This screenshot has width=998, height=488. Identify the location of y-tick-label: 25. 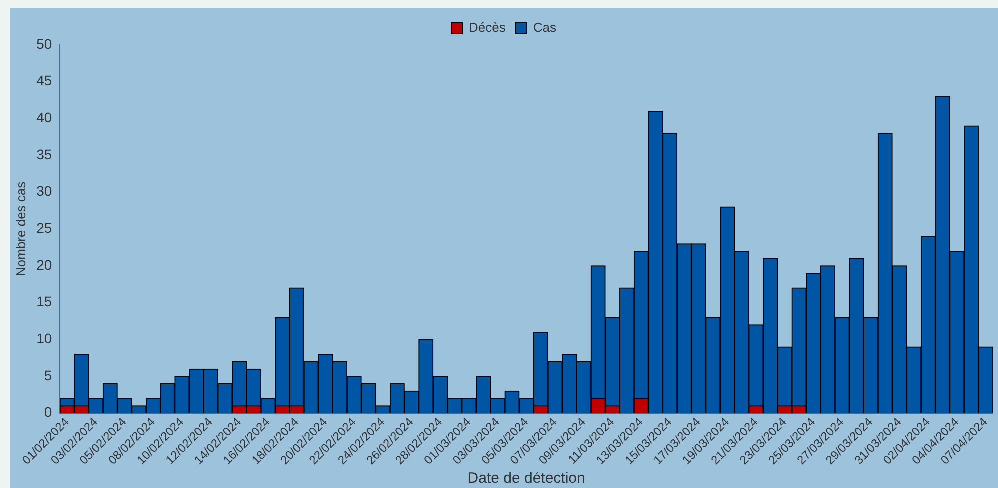
(44, 228).